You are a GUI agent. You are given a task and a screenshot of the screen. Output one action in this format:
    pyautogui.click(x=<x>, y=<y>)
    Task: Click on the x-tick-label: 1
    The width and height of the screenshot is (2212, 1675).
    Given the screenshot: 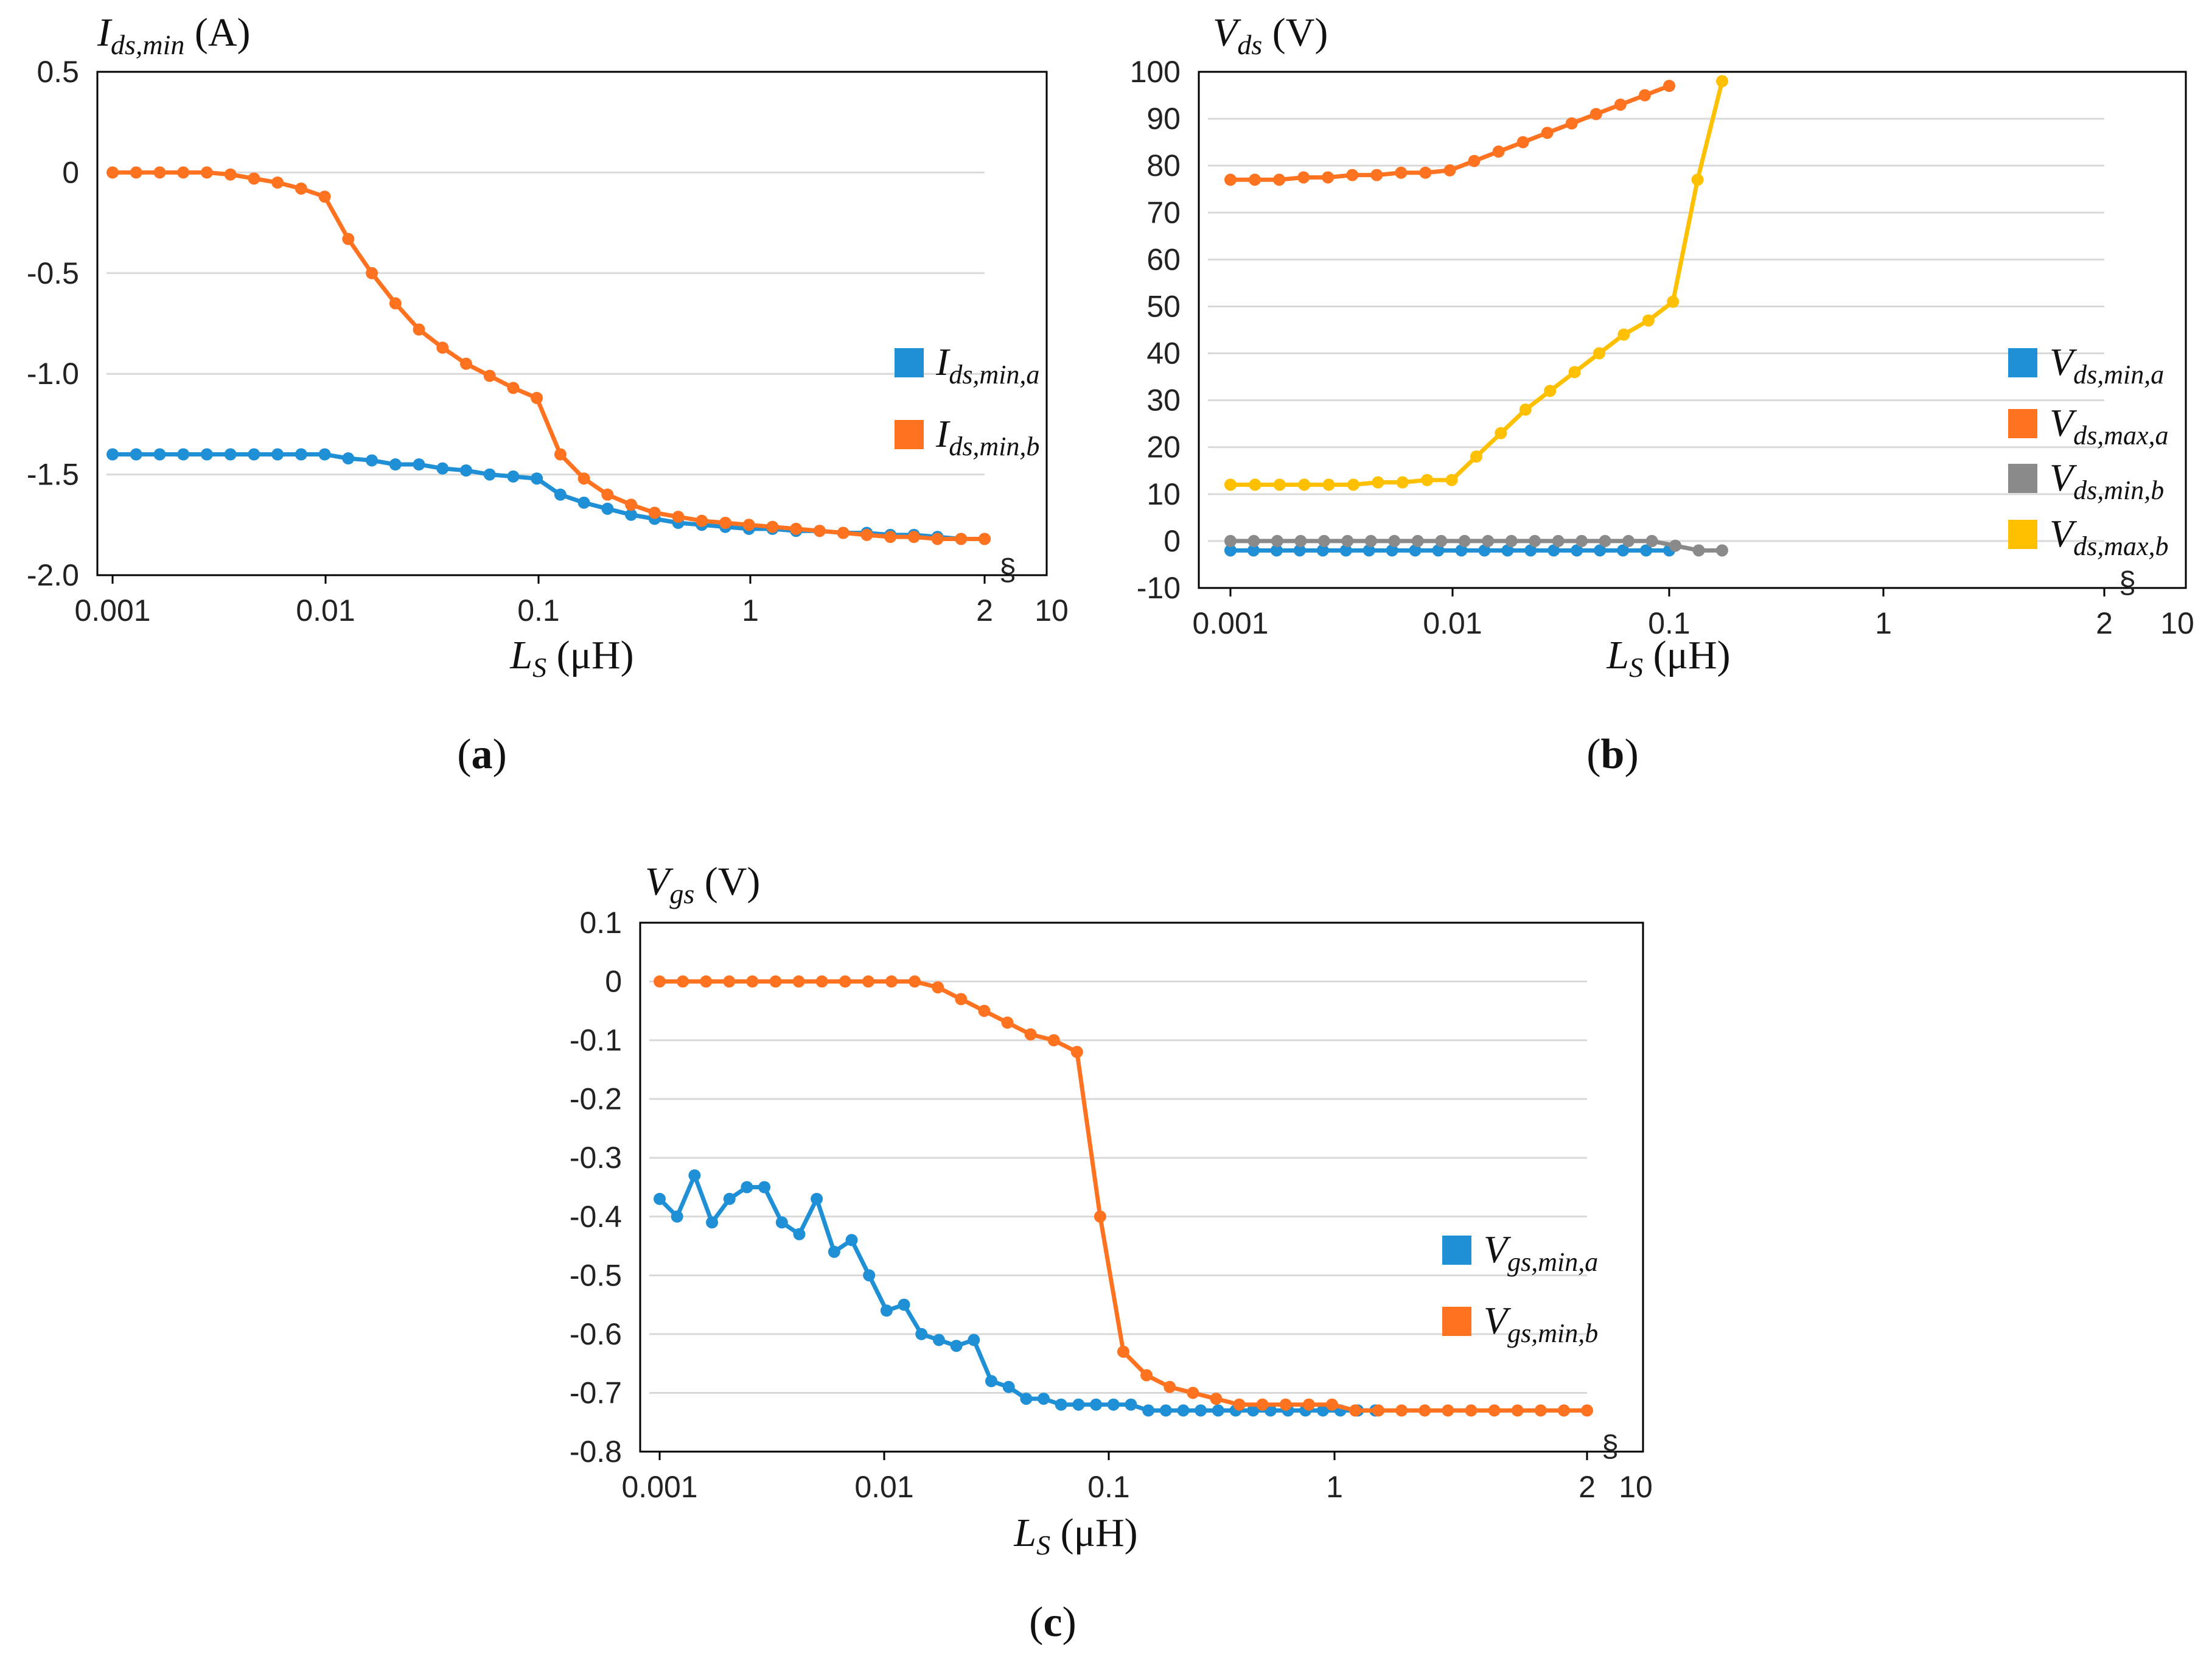 What is the action you would take?
    pyautogui.click(x=750, y=610)
    